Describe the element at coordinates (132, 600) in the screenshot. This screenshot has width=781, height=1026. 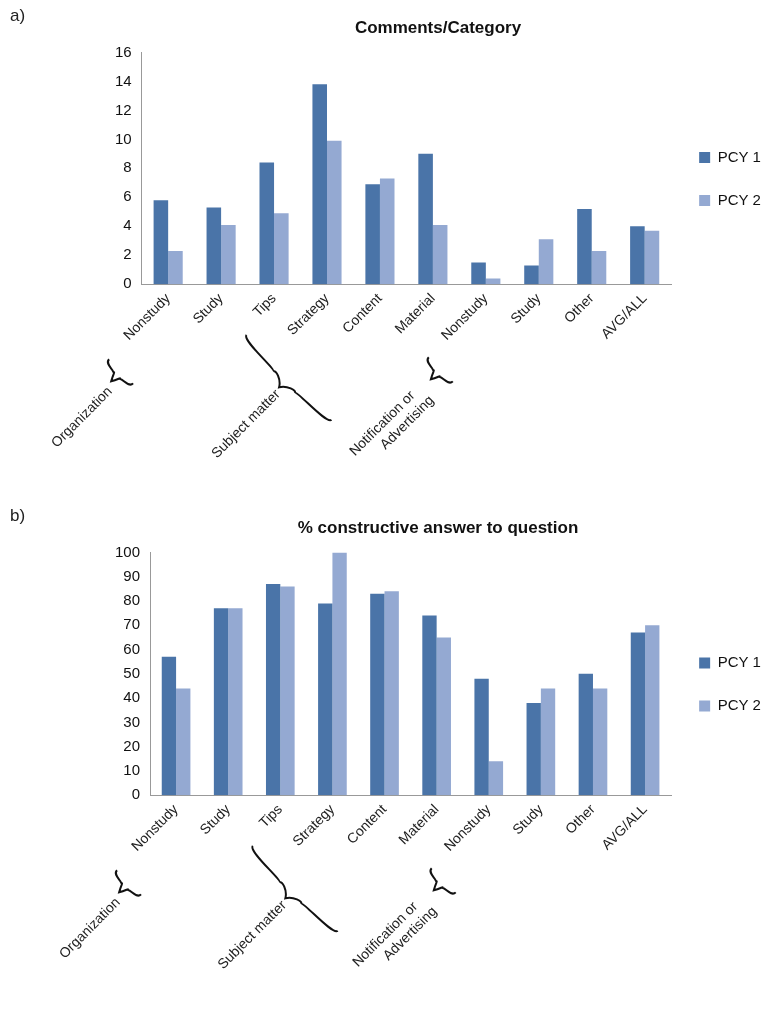
I see `y-tick-label: 80` at that location.